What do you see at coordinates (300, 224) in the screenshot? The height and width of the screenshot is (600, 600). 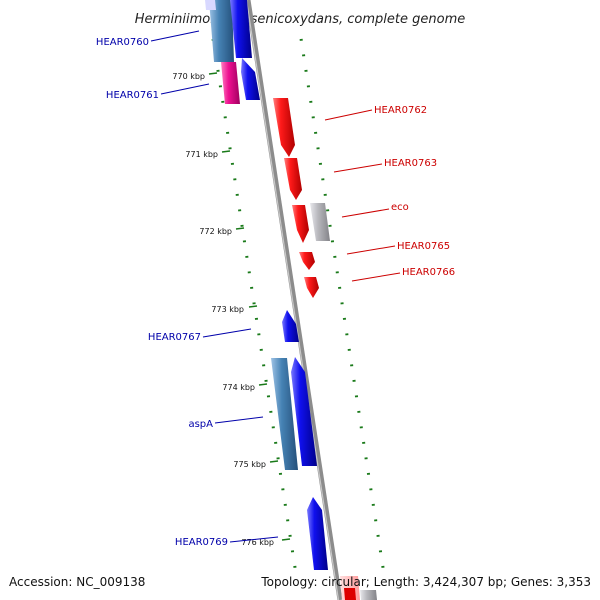 I see `gene-eco-partner` at bounding box center [300, 224].